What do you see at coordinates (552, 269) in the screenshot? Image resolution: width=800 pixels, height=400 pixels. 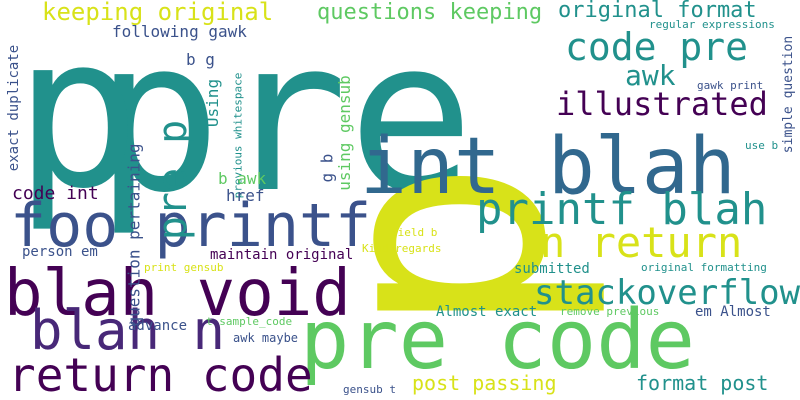 I see `word-submitted: submitted` at bounding box center [552, 269].